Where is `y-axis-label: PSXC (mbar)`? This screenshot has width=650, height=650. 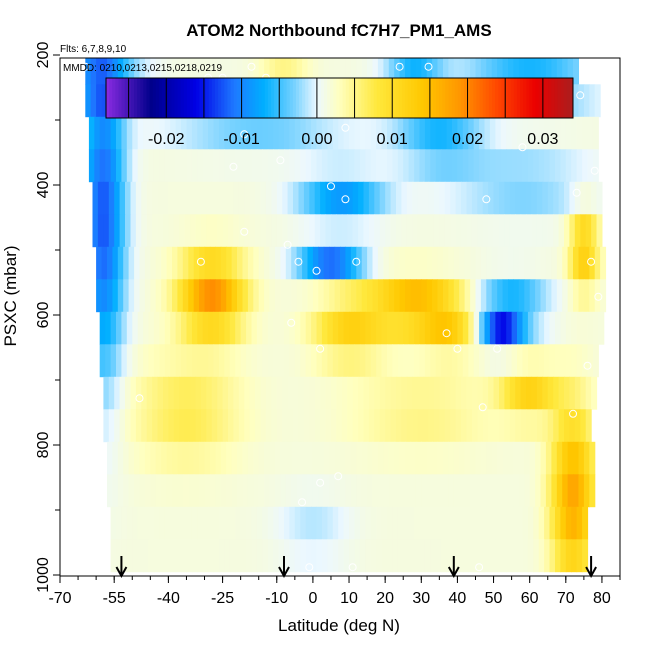
y-axis-label: PSXC (mbar) is located at coordinates (10, 295).